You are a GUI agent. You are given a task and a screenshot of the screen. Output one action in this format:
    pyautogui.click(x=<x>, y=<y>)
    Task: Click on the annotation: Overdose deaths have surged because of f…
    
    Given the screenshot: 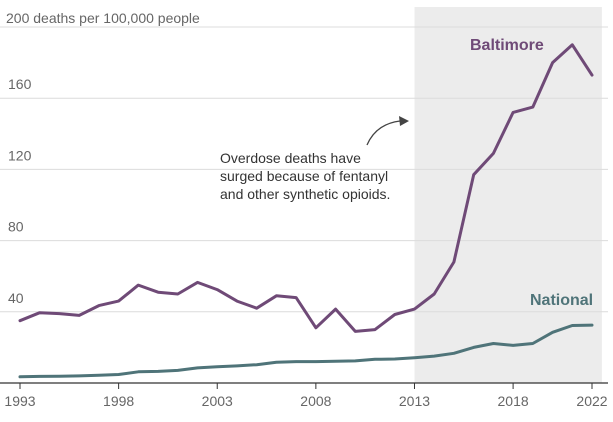 What is the action you would take?
    pyautogui.click(x=314, y=159)
    